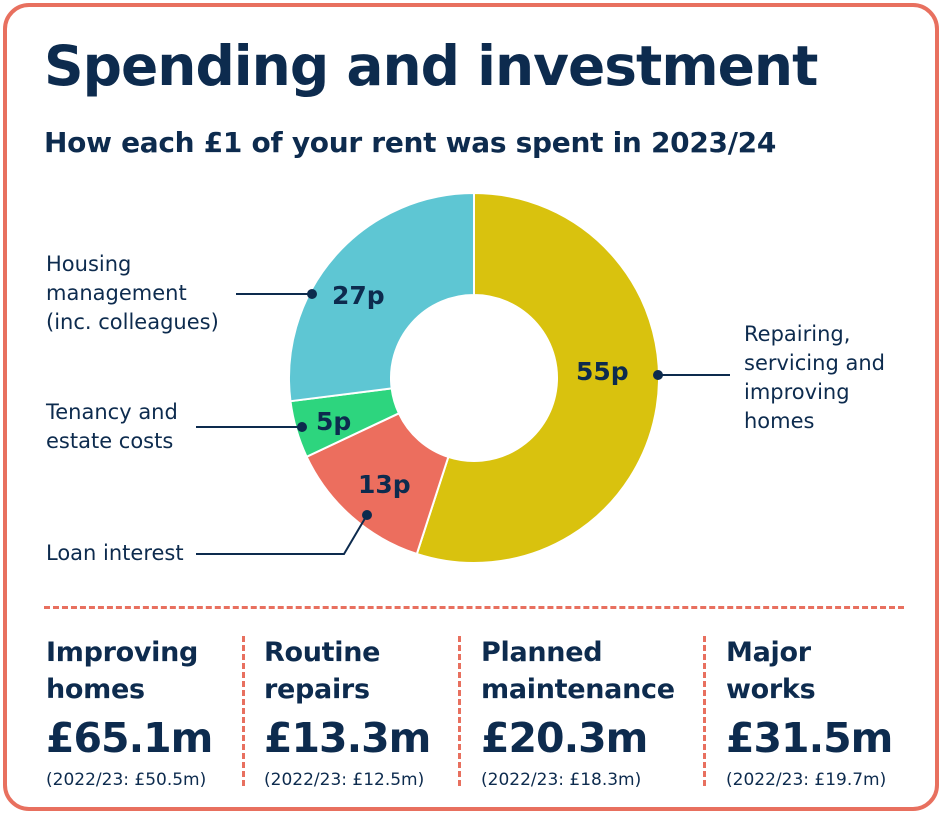  I want to click on slice-label-loan: 13p, so click(384, 484).